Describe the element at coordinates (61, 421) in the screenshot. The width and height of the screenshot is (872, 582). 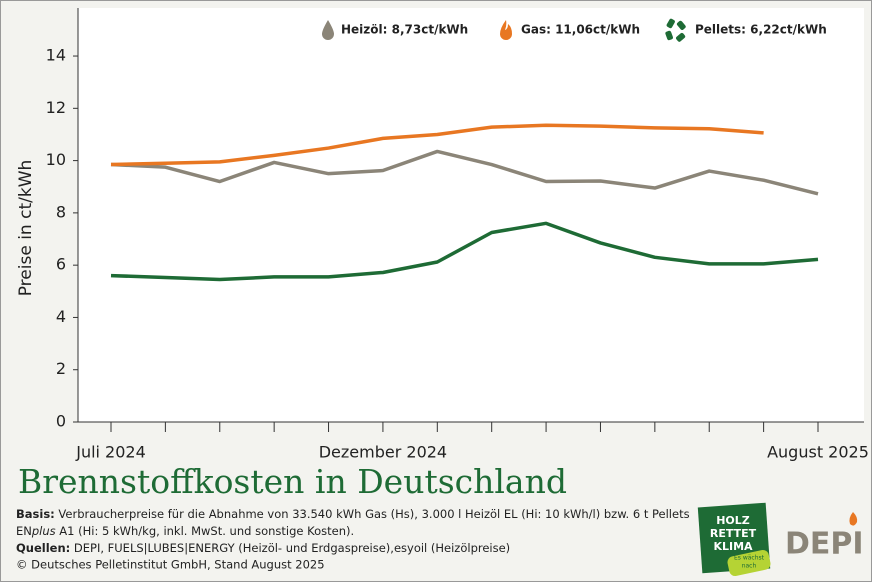
I see `y-tick-label: 0` at that location.